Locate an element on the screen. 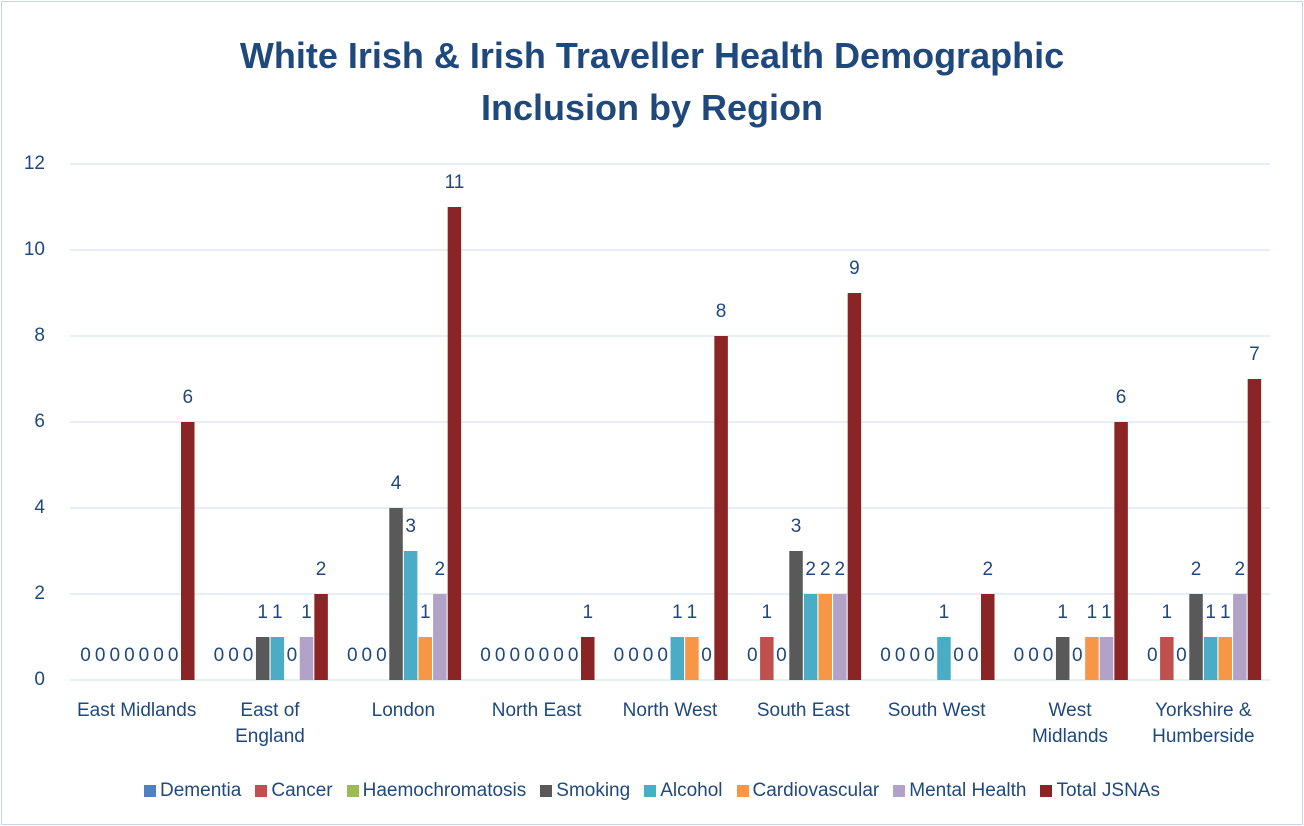  y-tick-label: 8 is located at coordinates (39, 335).